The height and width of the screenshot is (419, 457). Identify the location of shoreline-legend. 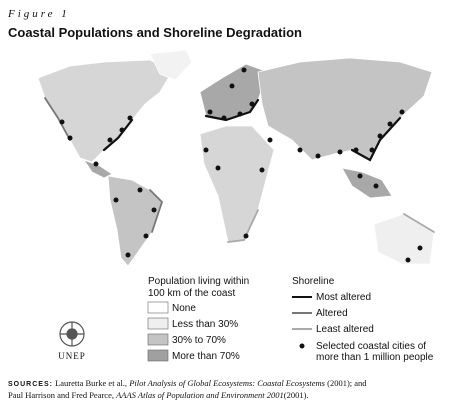
(302, 322).